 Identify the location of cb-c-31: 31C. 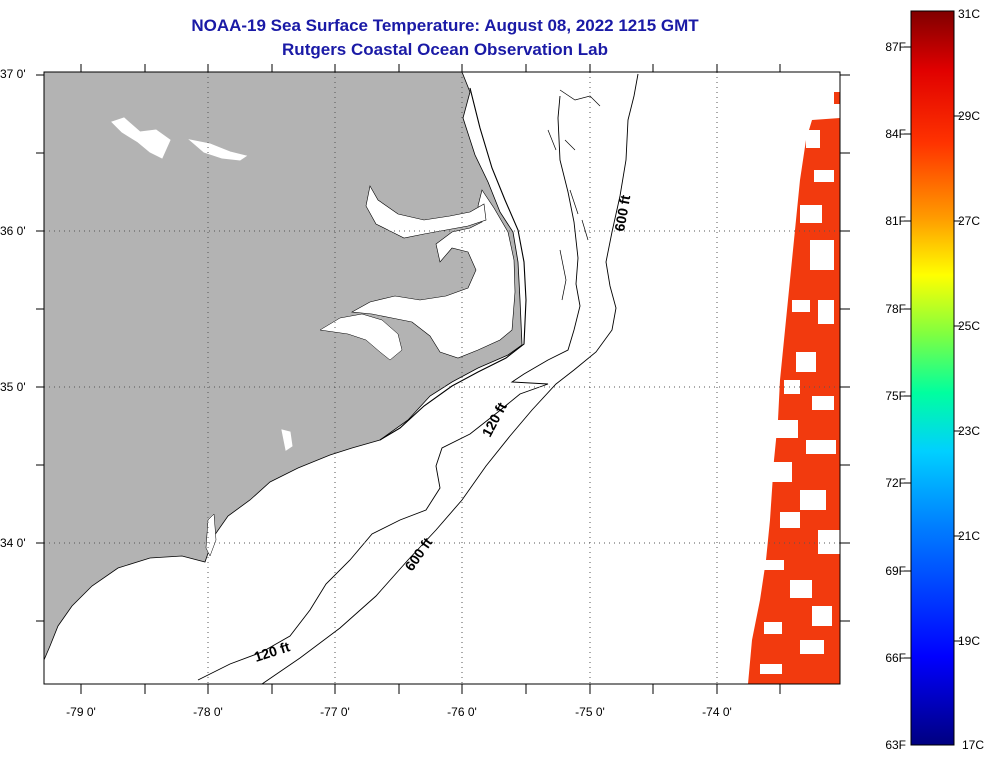
(969, 14).